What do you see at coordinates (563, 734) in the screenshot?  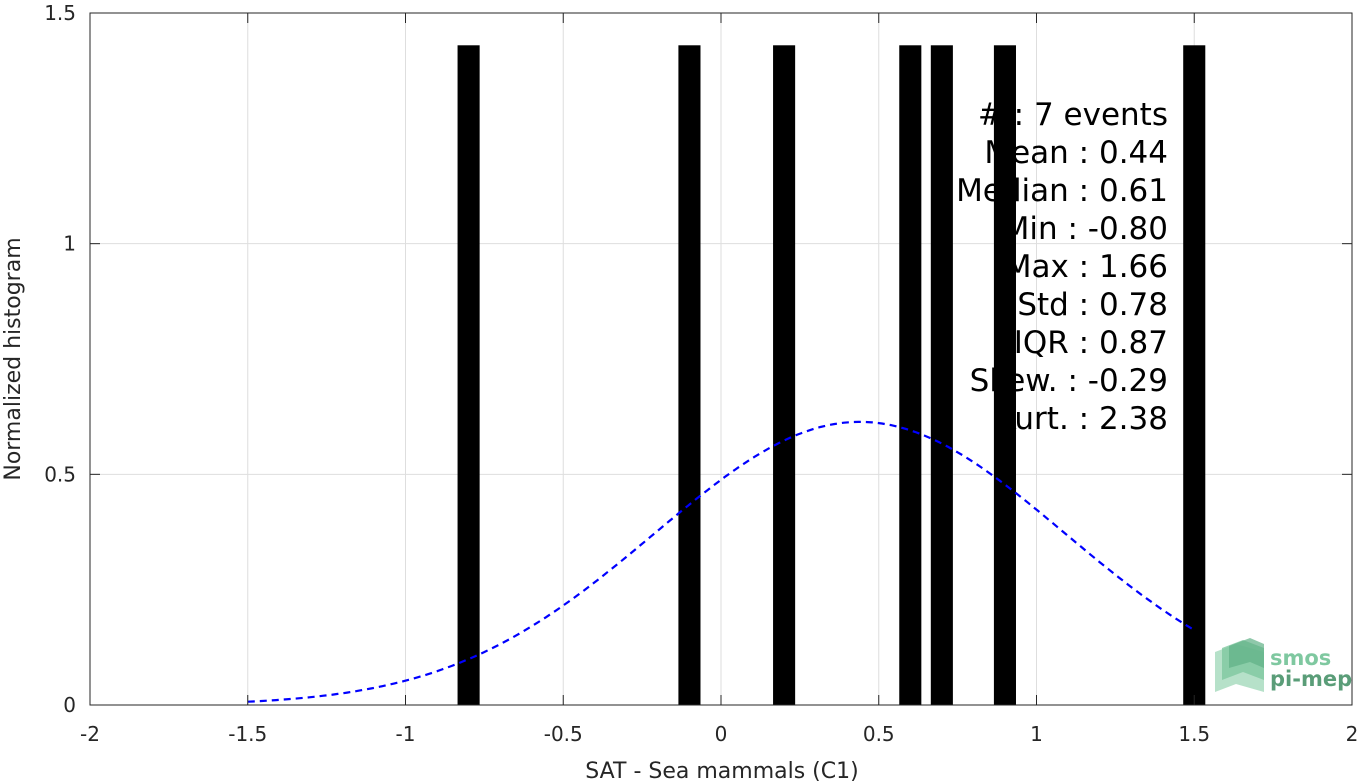 I see `x-tick-label: -0.5` at bounding box center [563, 734].